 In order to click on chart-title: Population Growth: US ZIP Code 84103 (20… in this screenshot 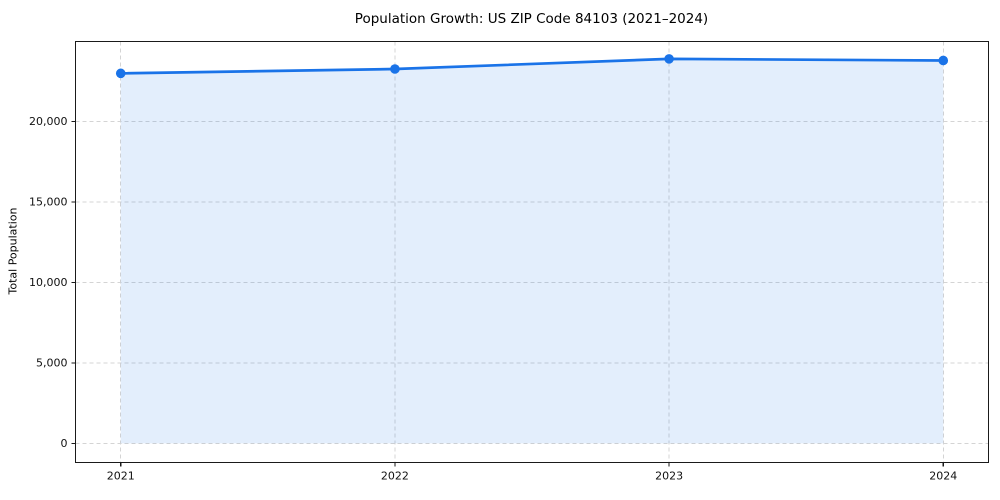, I will do `click(531, 19)`.